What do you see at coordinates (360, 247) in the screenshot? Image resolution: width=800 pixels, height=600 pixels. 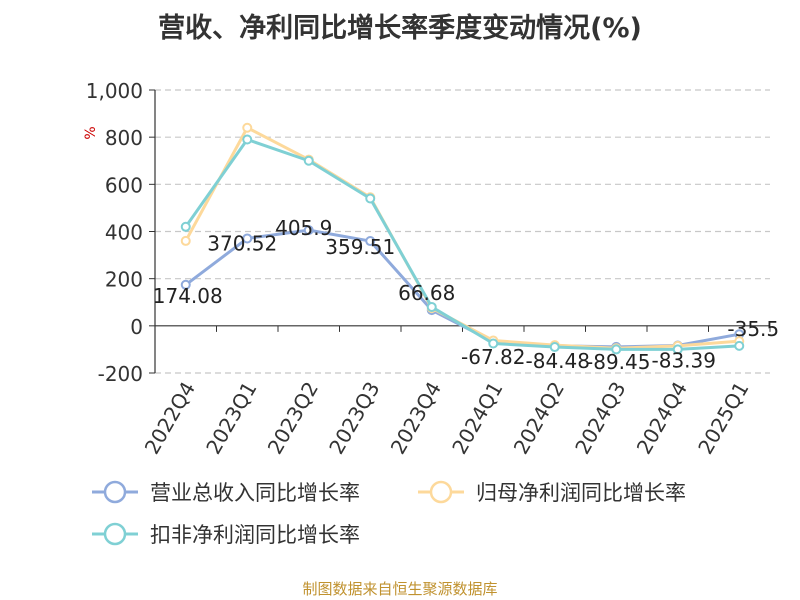 I see `data-label: 359.51` at bounding box center [360, 247].